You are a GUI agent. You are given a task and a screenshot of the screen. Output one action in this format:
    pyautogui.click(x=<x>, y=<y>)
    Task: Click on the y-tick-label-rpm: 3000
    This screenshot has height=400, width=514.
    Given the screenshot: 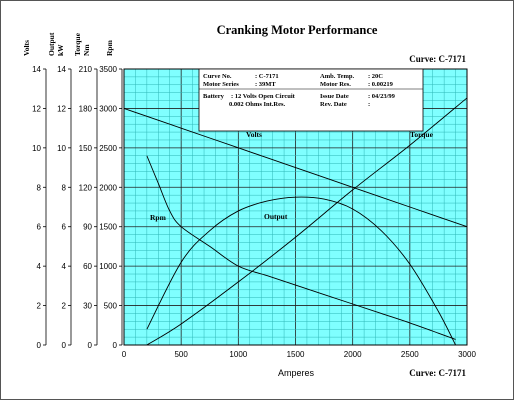 What is the action you would take?
    pyautogui.click(x=108, y=108)
    